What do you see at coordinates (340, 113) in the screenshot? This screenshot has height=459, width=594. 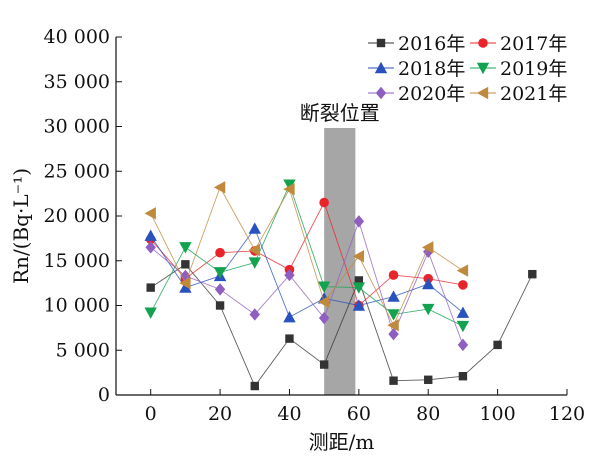 I see `fault-position-label: 断裂位置` at bounding box center [340, 113].